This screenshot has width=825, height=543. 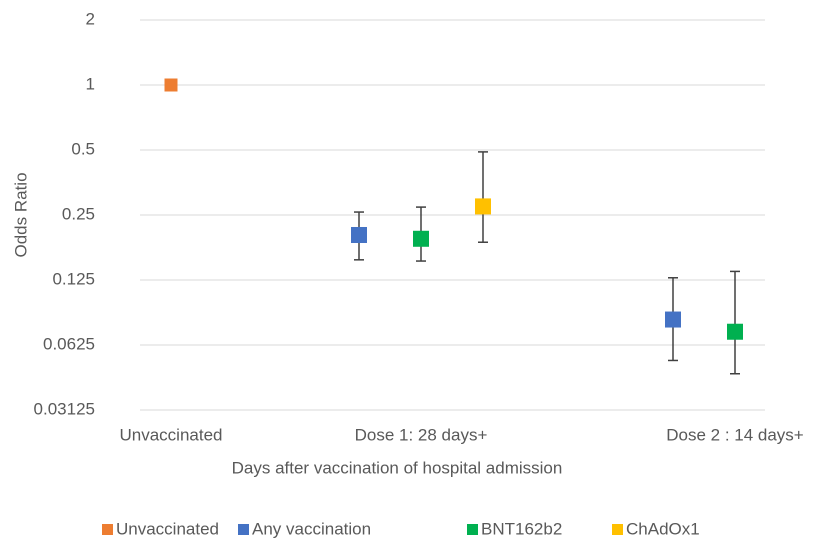 What do you see at coordinates (167, 528) in the screenshot?
I see `legend-label: Unvaccinated` at bounding box center [167, 528].